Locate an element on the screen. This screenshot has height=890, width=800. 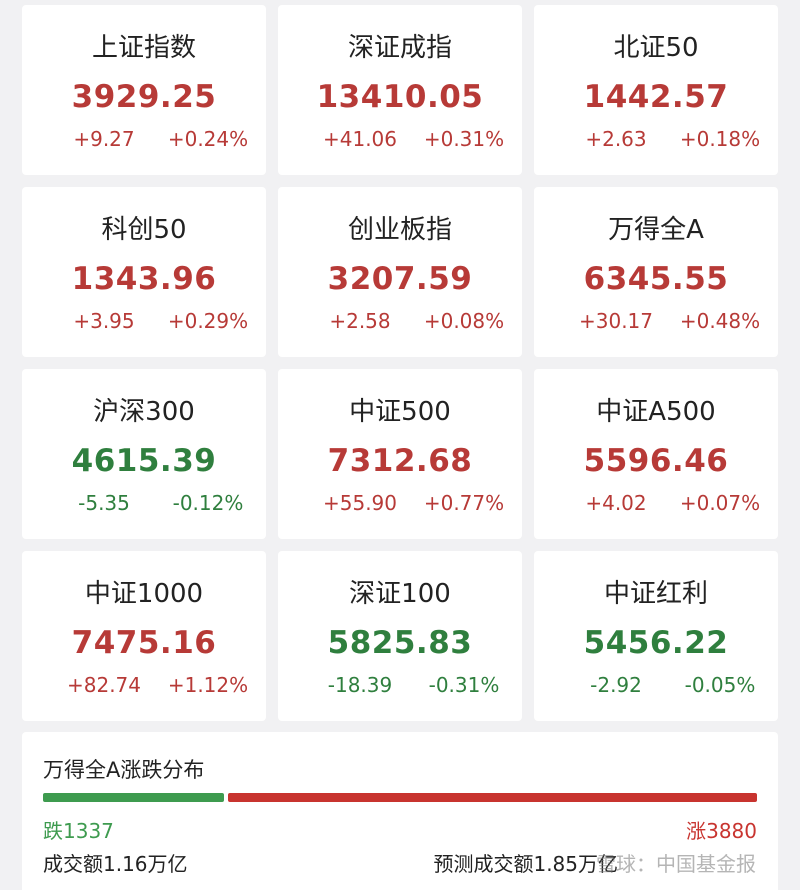
index-change: +4.02 is located at coordinates (616, 503).